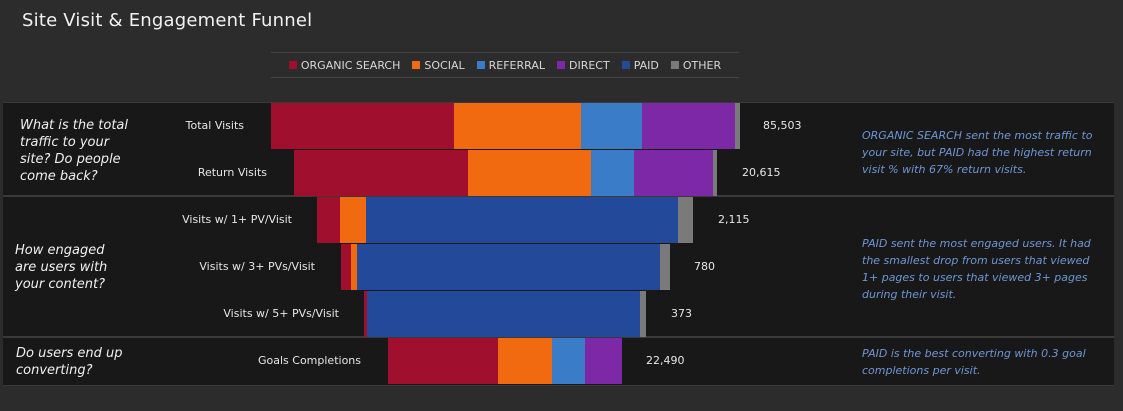 The width and height of the screenshot is (1123, 411). I want to click on legend-item: PAID, so click(640, 65).